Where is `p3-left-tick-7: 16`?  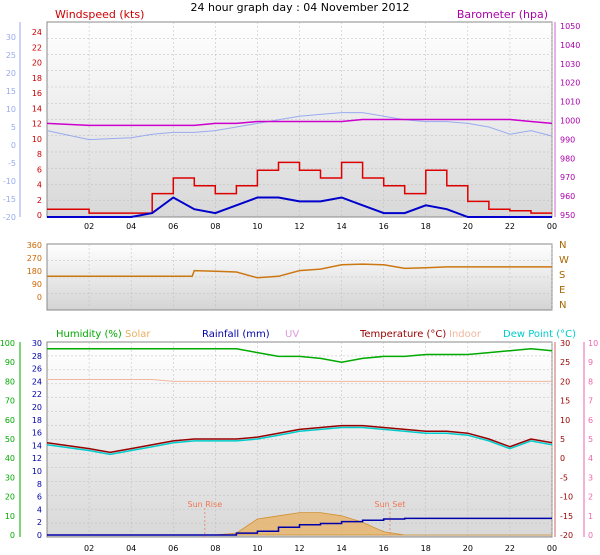
p3-left-tick-7: 16 is located at coordinates (37, 433).